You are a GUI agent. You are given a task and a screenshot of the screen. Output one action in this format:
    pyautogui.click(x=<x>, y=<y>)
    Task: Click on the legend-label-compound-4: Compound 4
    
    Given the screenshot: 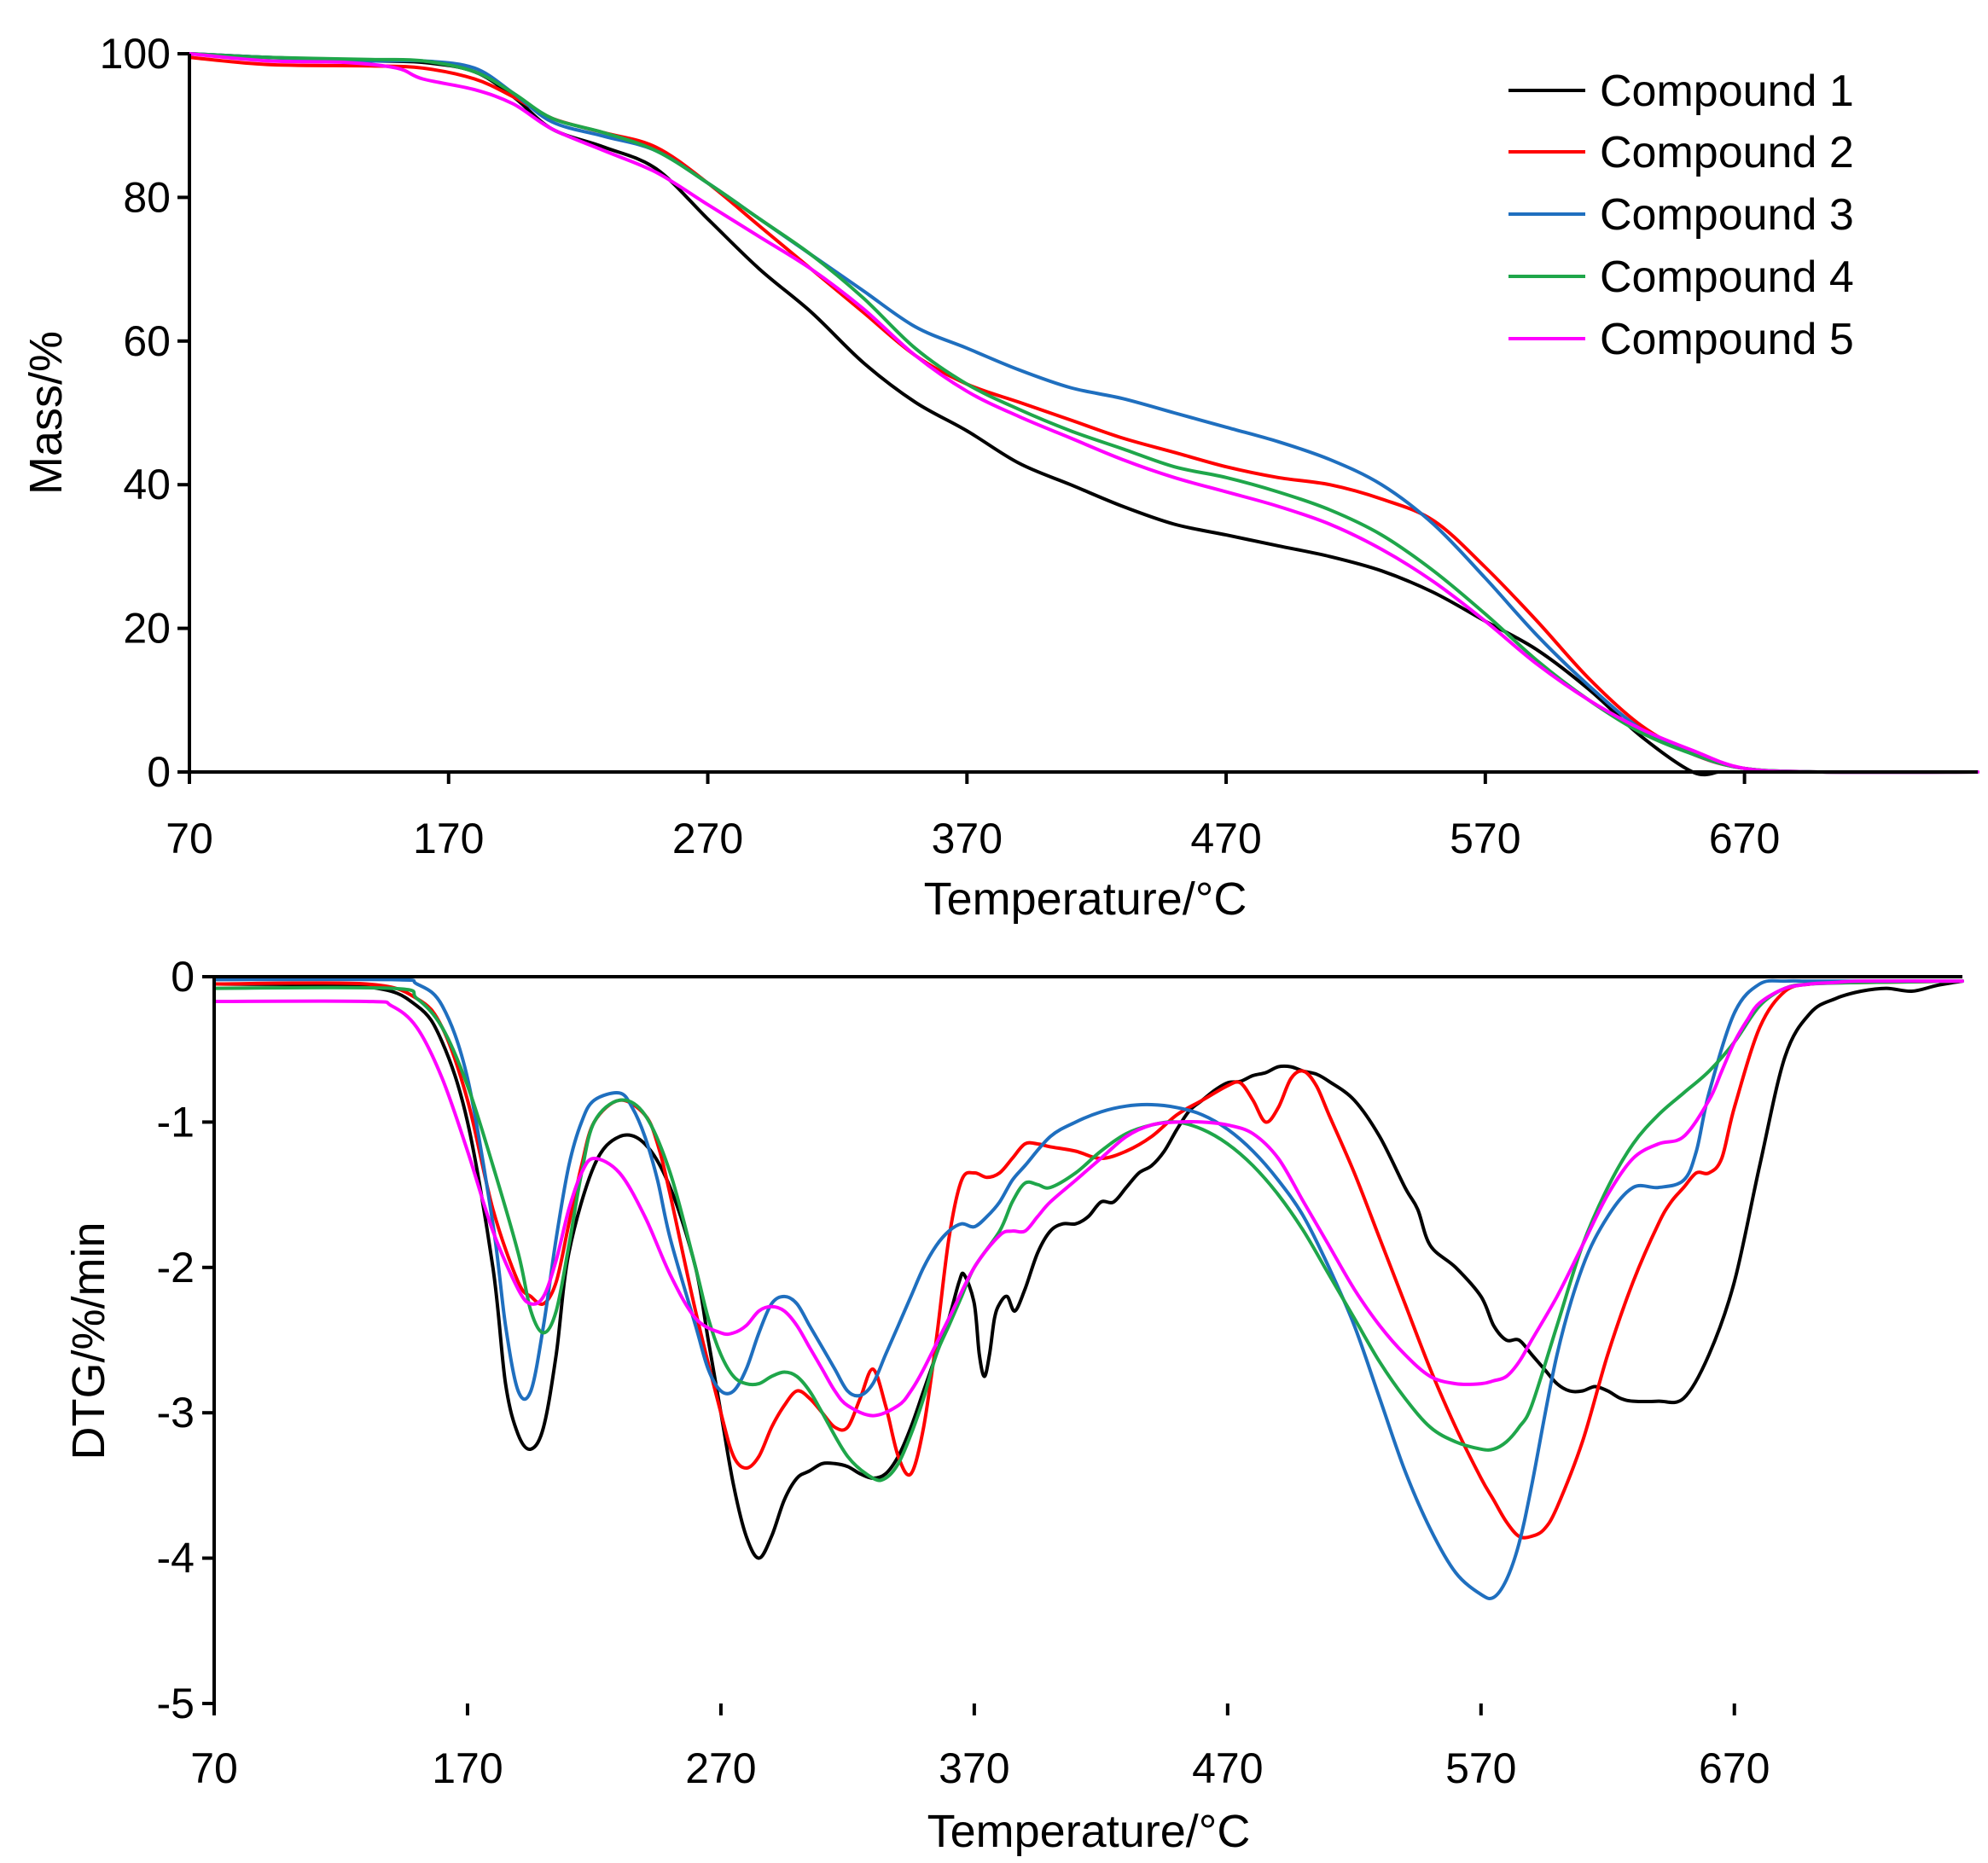 What is the action you would take?
    pyautogui.click(x=1727, y=277)
    